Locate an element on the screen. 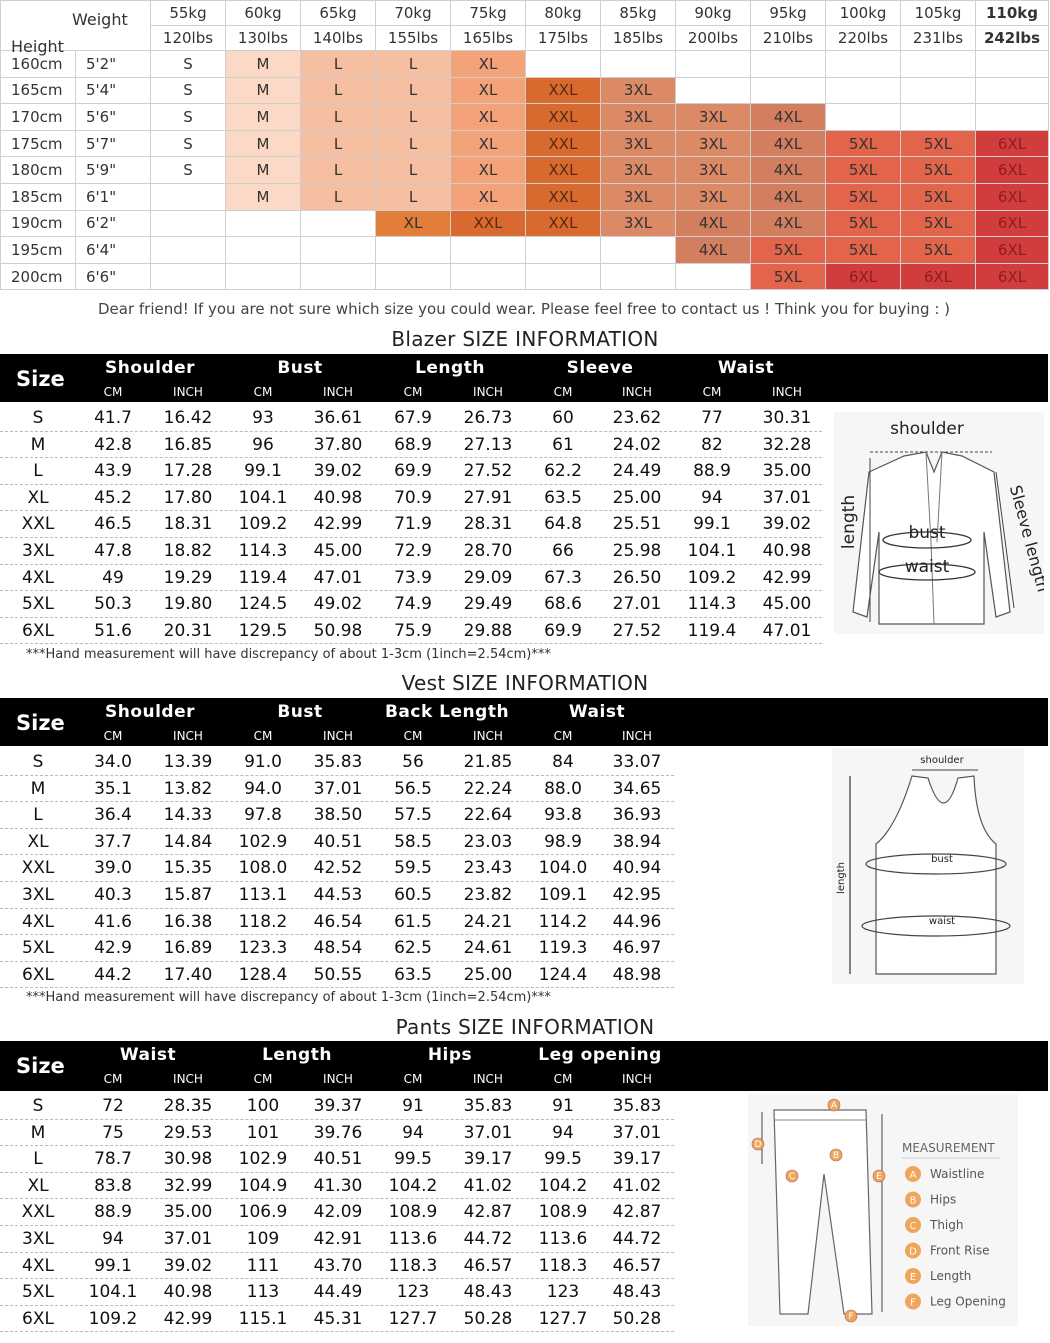 This screenshot has width=1050, height=1343. measure-value: 44.72 is located at coordinates (637, 1238).